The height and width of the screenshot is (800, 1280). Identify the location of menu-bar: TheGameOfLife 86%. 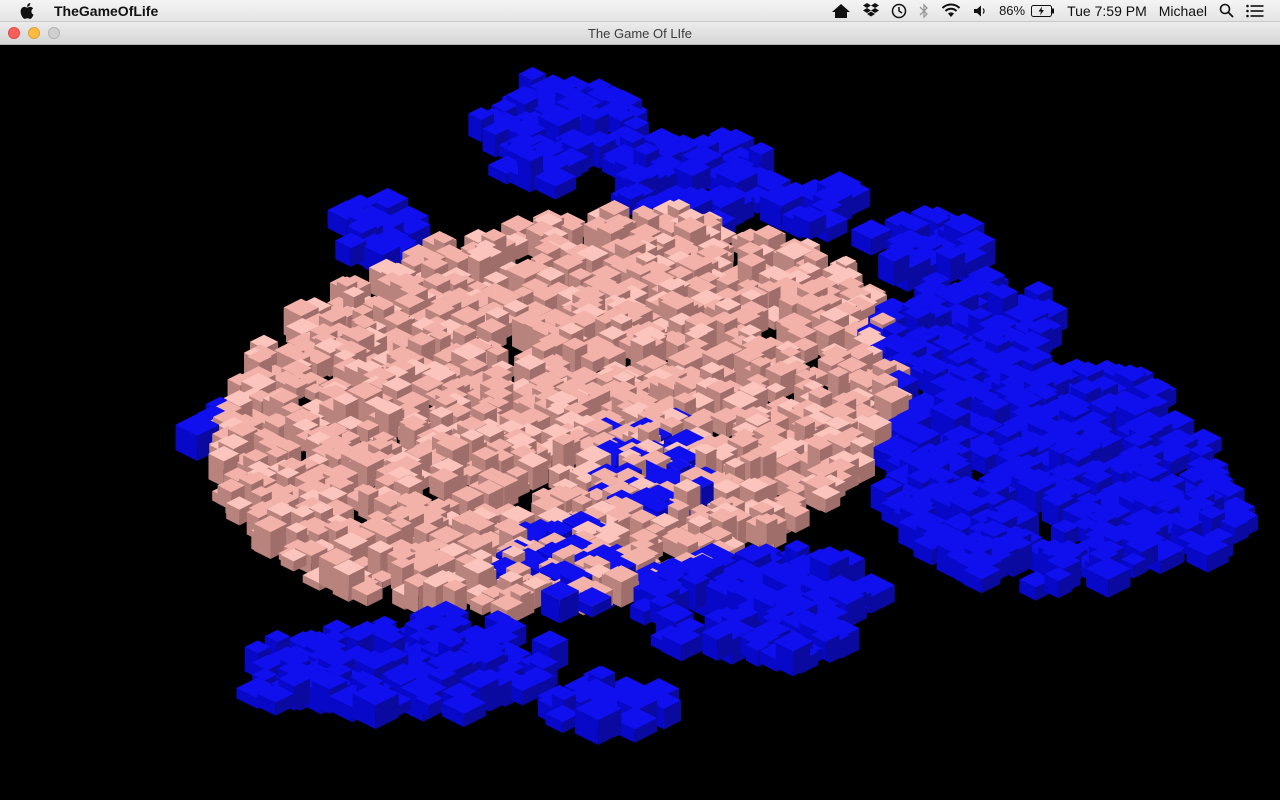
(640, 11).